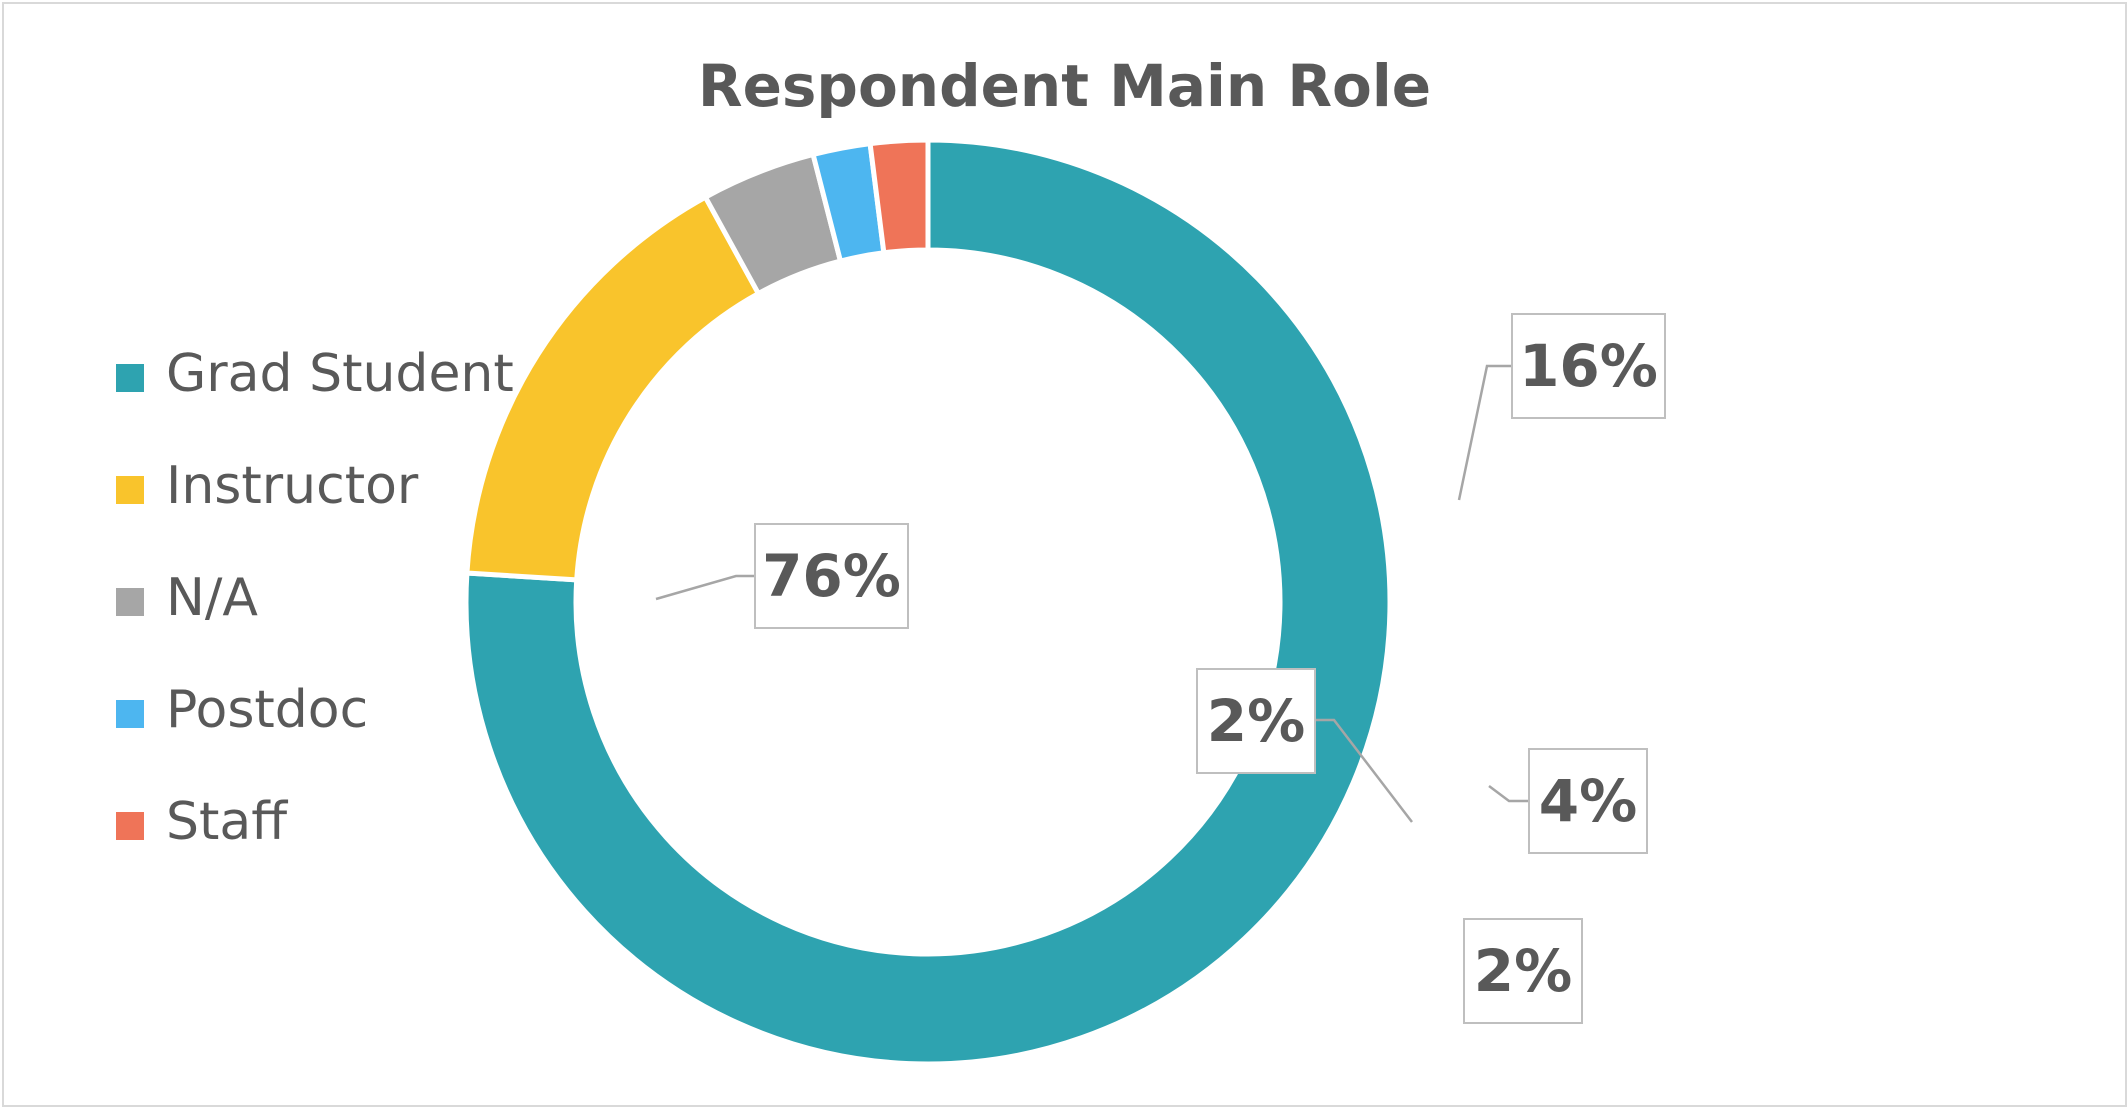 This screenshot has width=2127, height=1107. I want to click on leader-line-grad-student, so click(705, 587).